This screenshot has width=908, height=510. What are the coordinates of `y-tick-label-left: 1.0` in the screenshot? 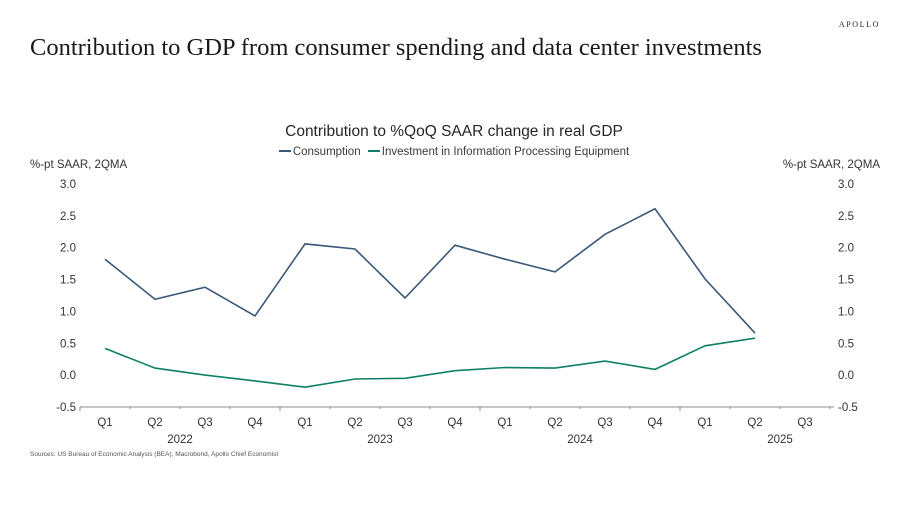 It's located at (68, 312).